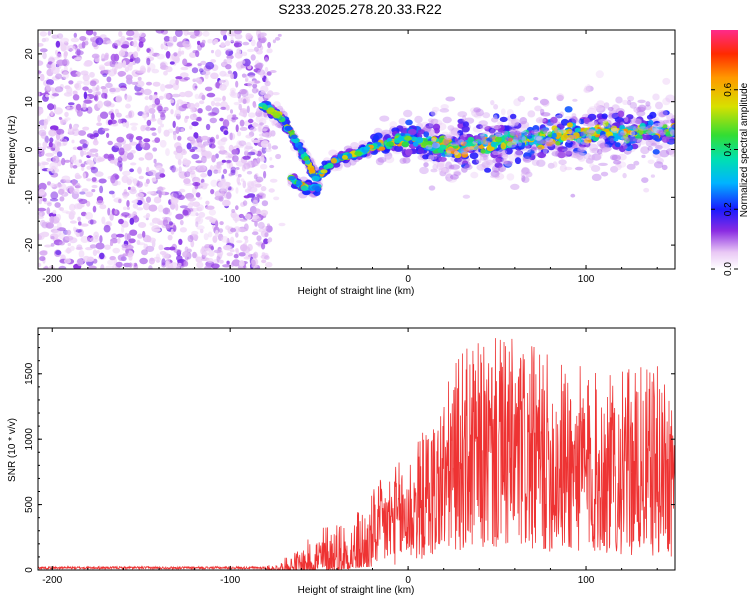 This screenshot has width=750, height=600. What do you see at coordinates (12, 450) in the screenshot?
I see `snr-y-label: SNR (10 * v/v)` at bounding box center [12, 450].